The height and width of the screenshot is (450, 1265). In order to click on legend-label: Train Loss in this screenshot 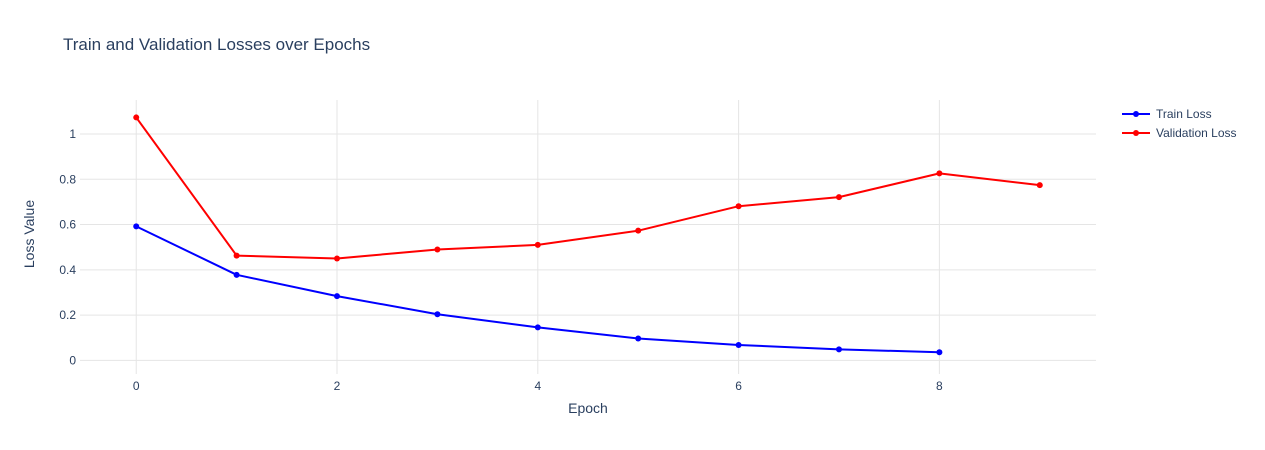, I will do `click(1184, 114)`.